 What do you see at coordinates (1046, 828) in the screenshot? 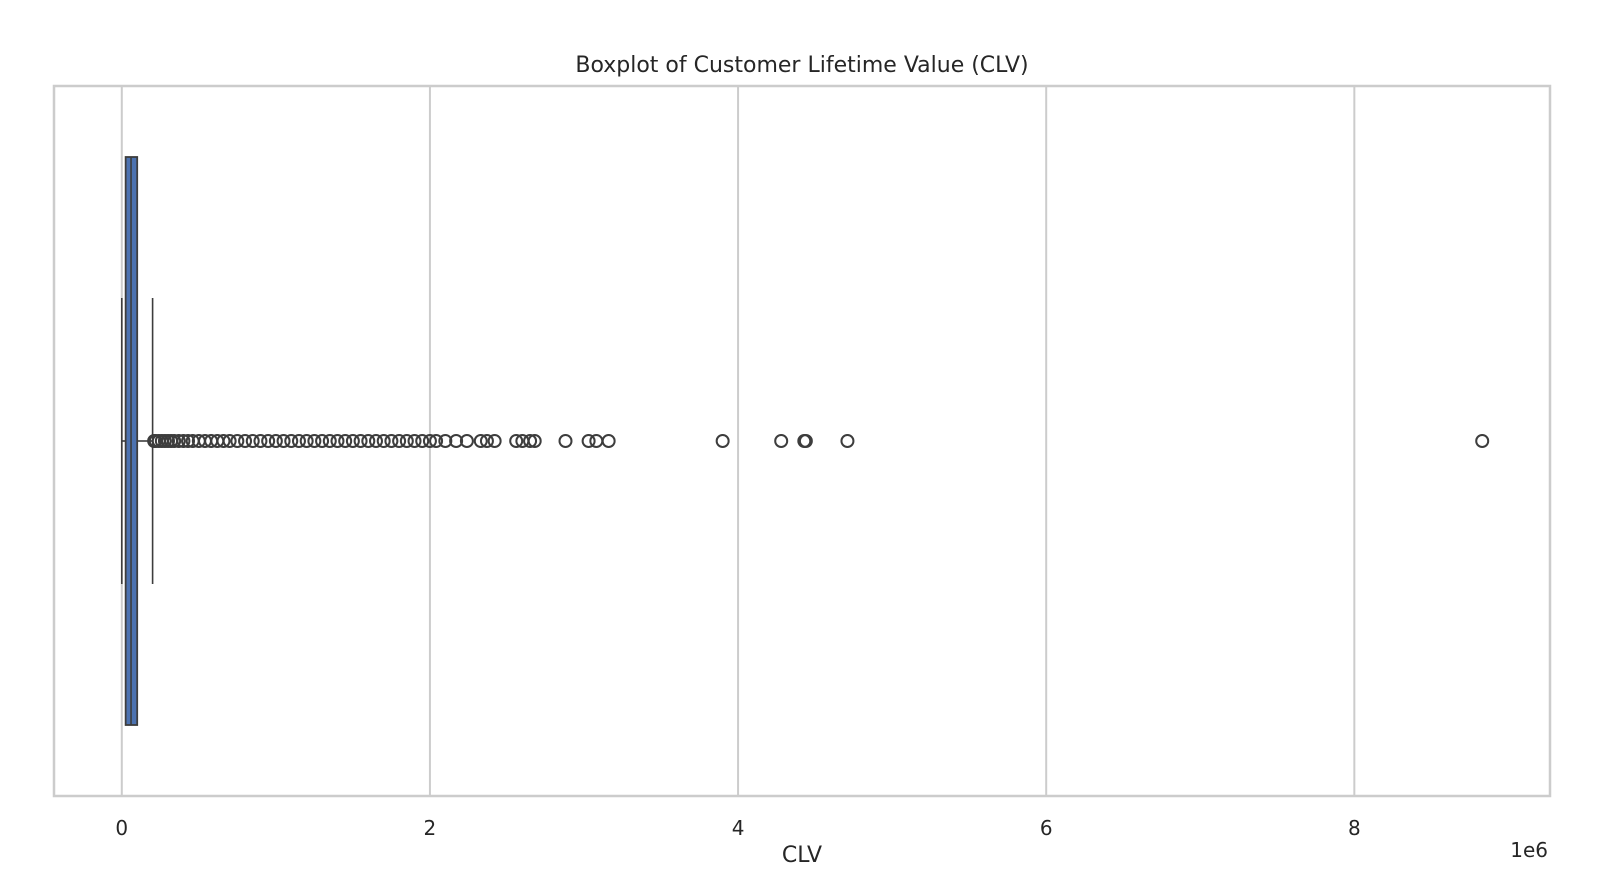
I see `x-tick-label-6: 6` at bounding box center [1046, 828].